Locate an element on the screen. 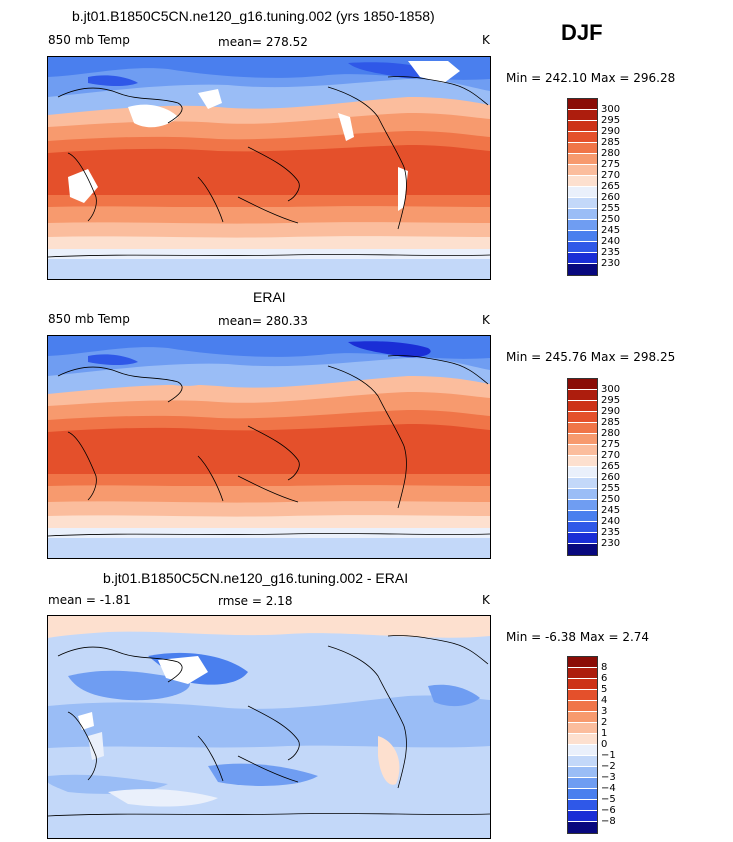 This screenshot has width=733, height=842. colorbar-tick-label: 3 is located at coordinates (604, 711).